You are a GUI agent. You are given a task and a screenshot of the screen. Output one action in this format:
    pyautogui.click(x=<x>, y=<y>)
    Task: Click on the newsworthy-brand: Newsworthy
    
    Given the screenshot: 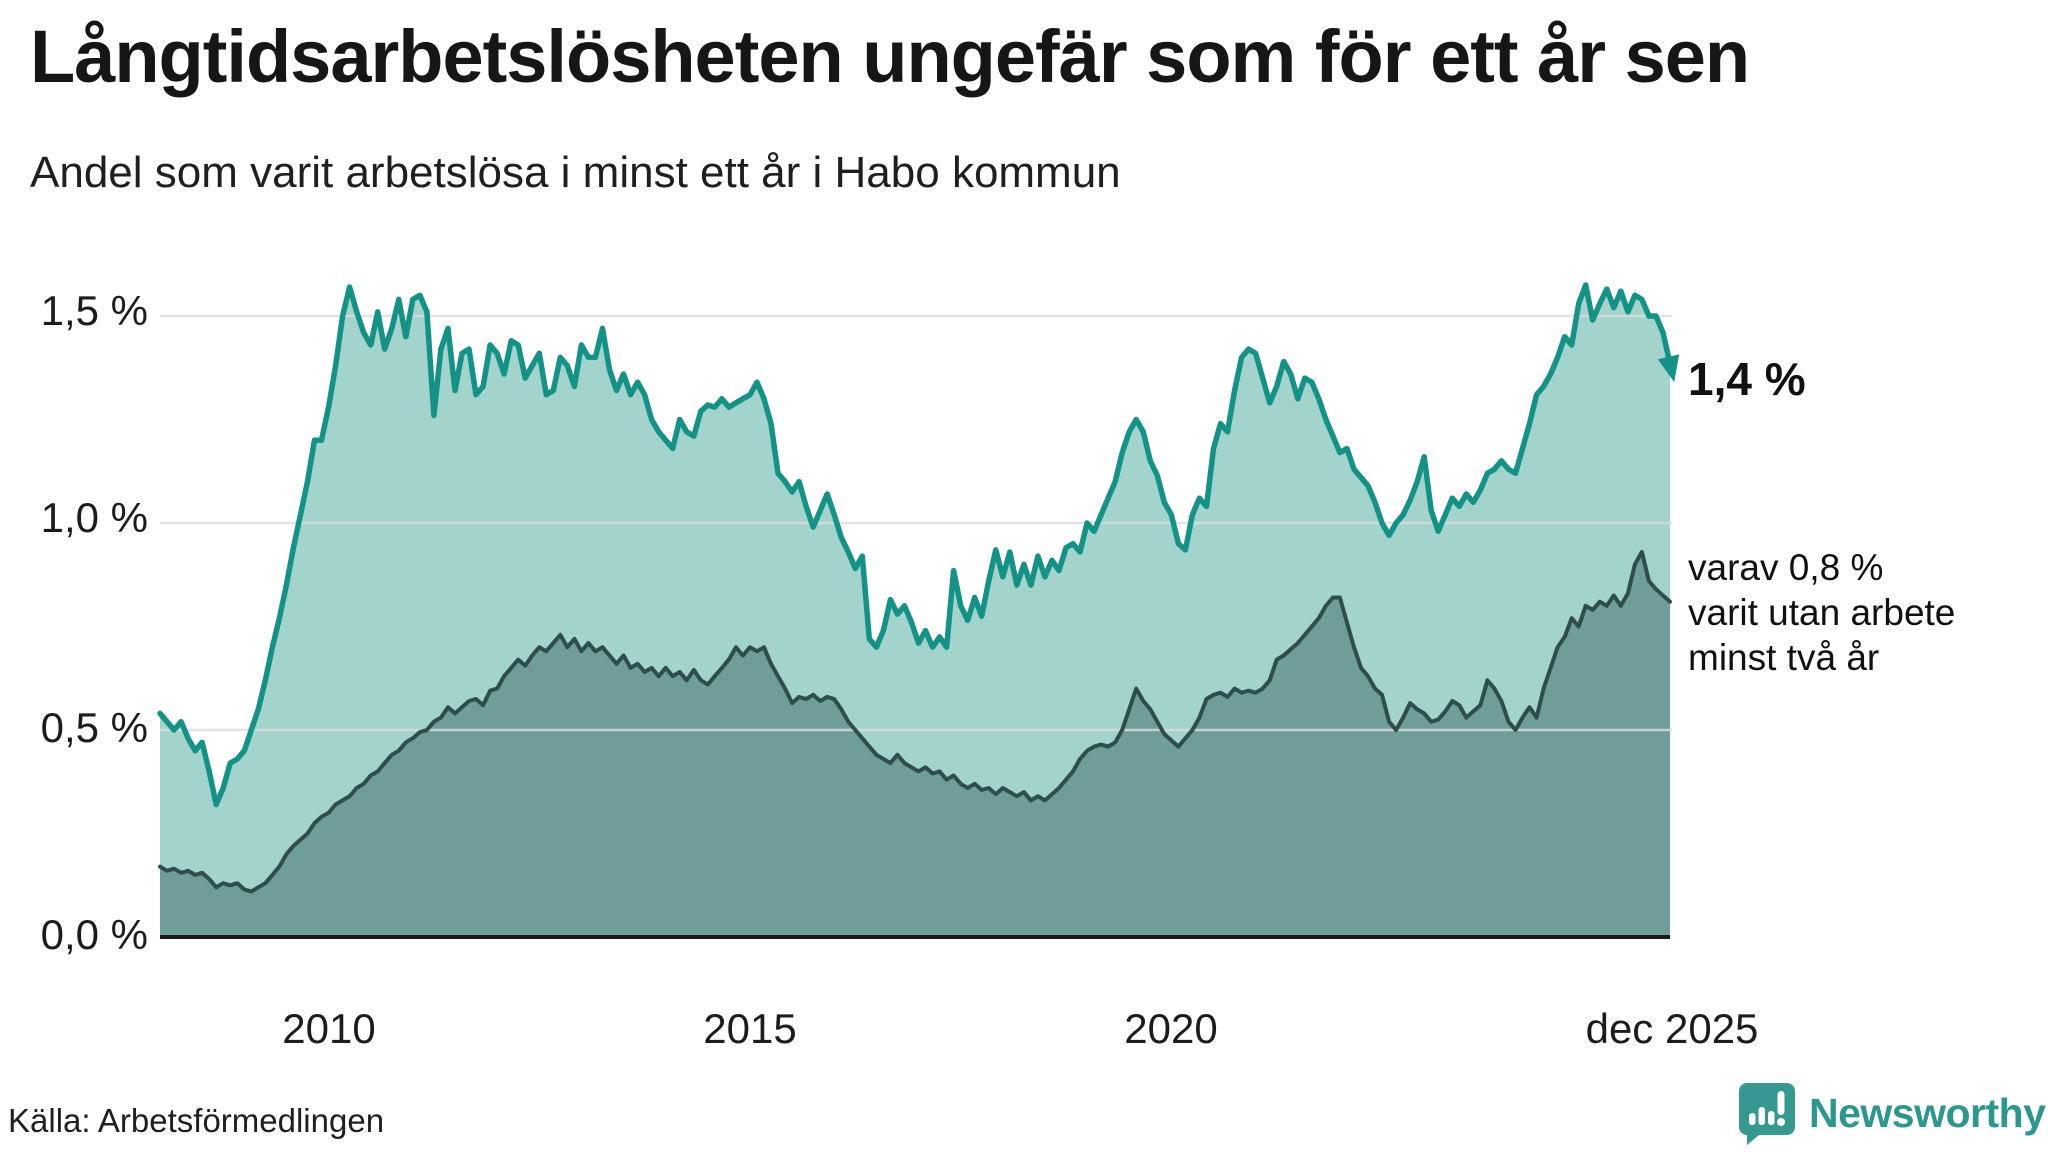 What is the action you would take?
    pyautogui.click(x=1891, y=1113)
    